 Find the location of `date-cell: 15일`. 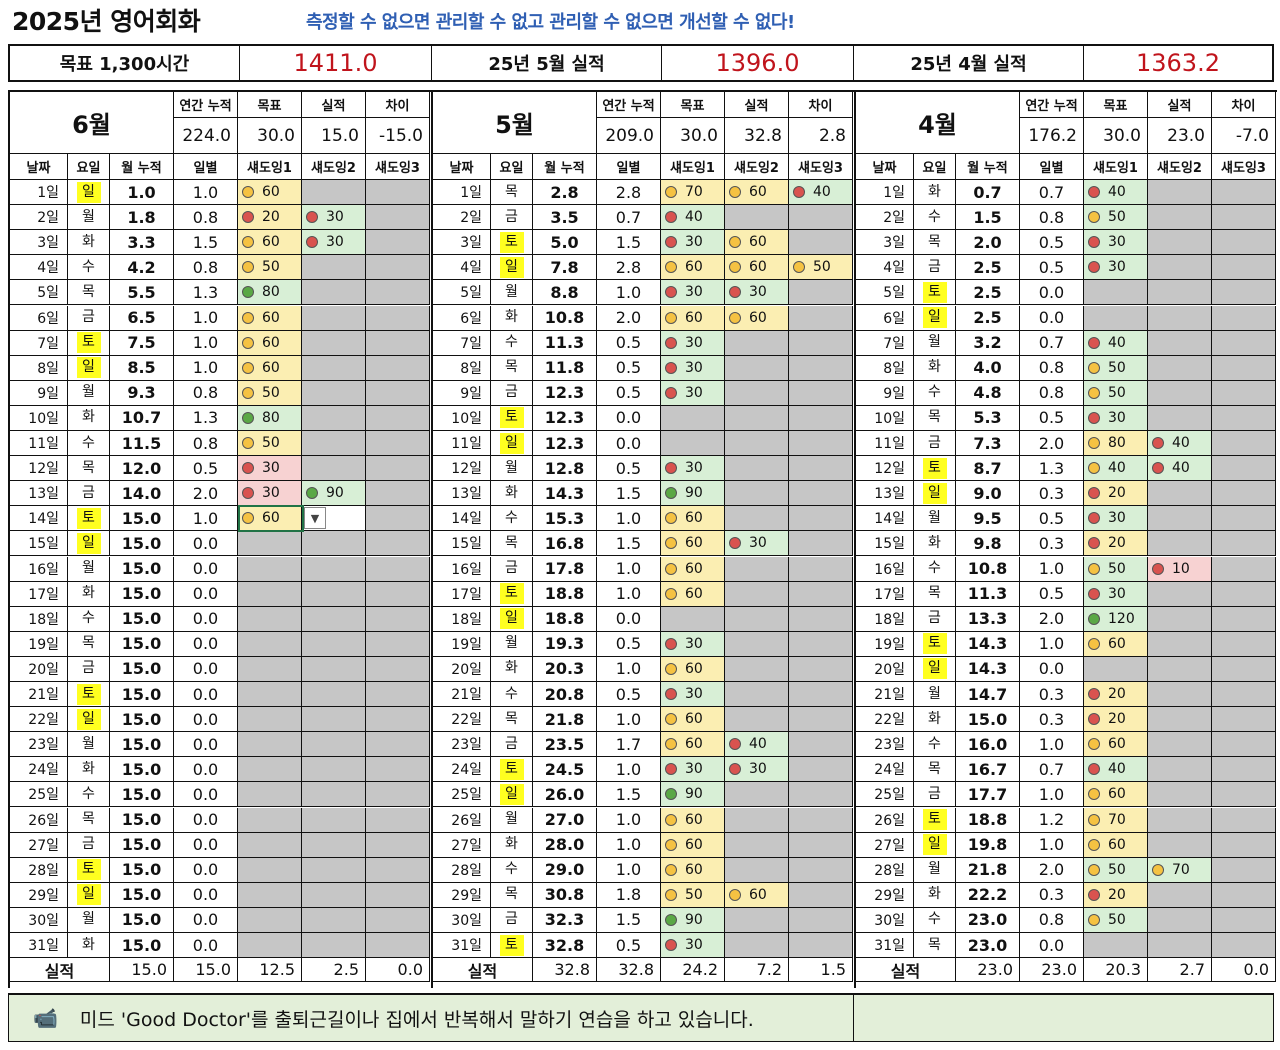

date-cell: 15일 is located at coordinates (462, 544).